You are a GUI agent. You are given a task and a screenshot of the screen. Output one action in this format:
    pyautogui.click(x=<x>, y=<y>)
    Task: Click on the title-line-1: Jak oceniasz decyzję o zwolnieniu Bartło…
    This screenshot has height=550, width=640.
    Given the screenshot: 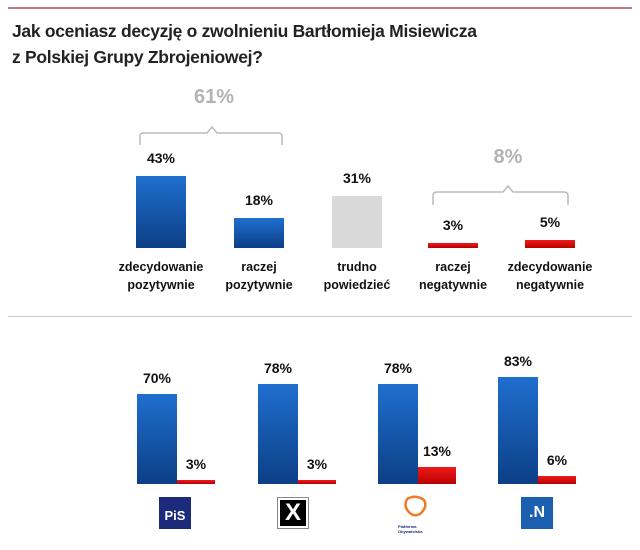 What is the action you would take?
    pyautogui.click(x=244, y=31)
    